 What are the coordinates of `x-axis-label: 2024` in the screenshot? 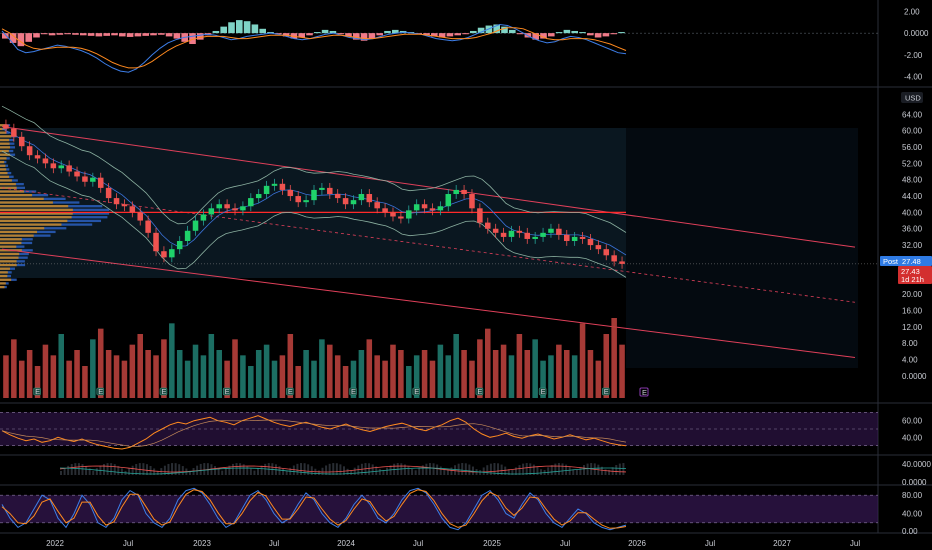 It's located at (346, 543).